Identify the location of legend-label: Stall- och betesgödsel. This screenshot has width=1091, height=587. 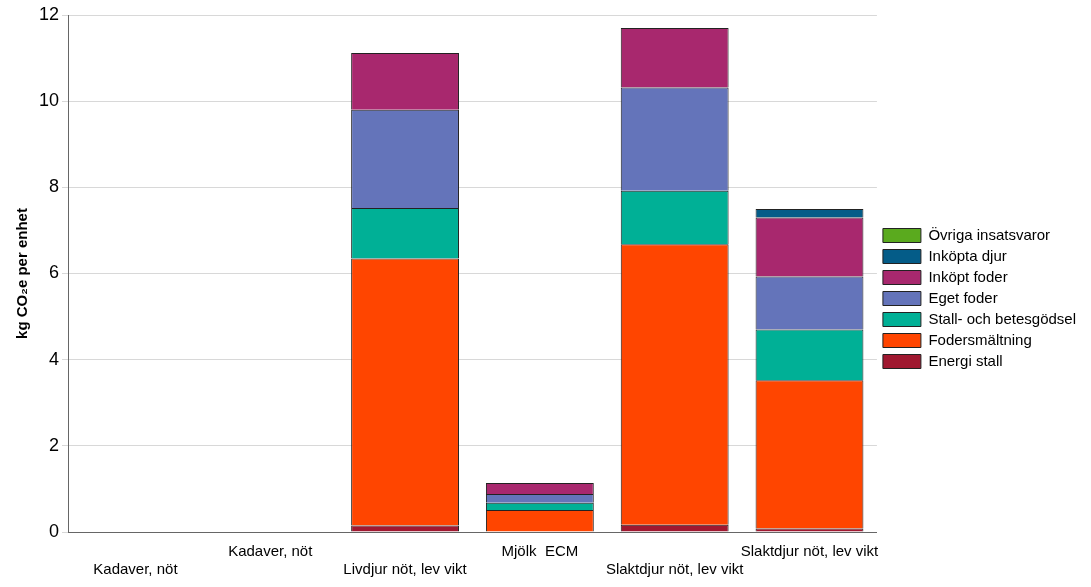
(1002, 318).